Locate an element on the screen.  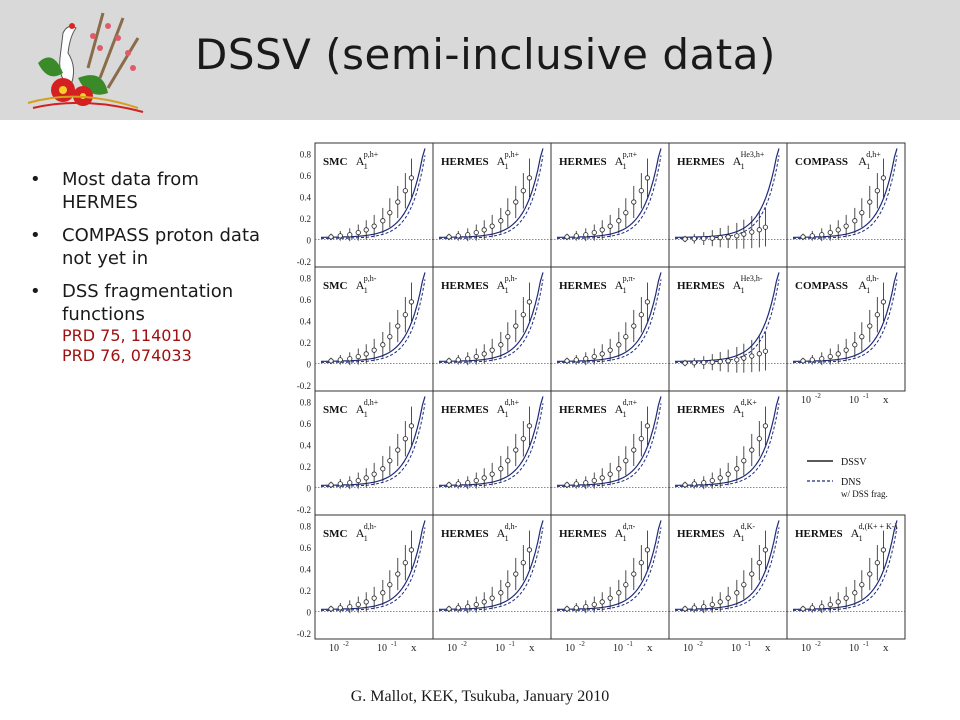
x-axis-label: x is located at coordinates (768, 648).